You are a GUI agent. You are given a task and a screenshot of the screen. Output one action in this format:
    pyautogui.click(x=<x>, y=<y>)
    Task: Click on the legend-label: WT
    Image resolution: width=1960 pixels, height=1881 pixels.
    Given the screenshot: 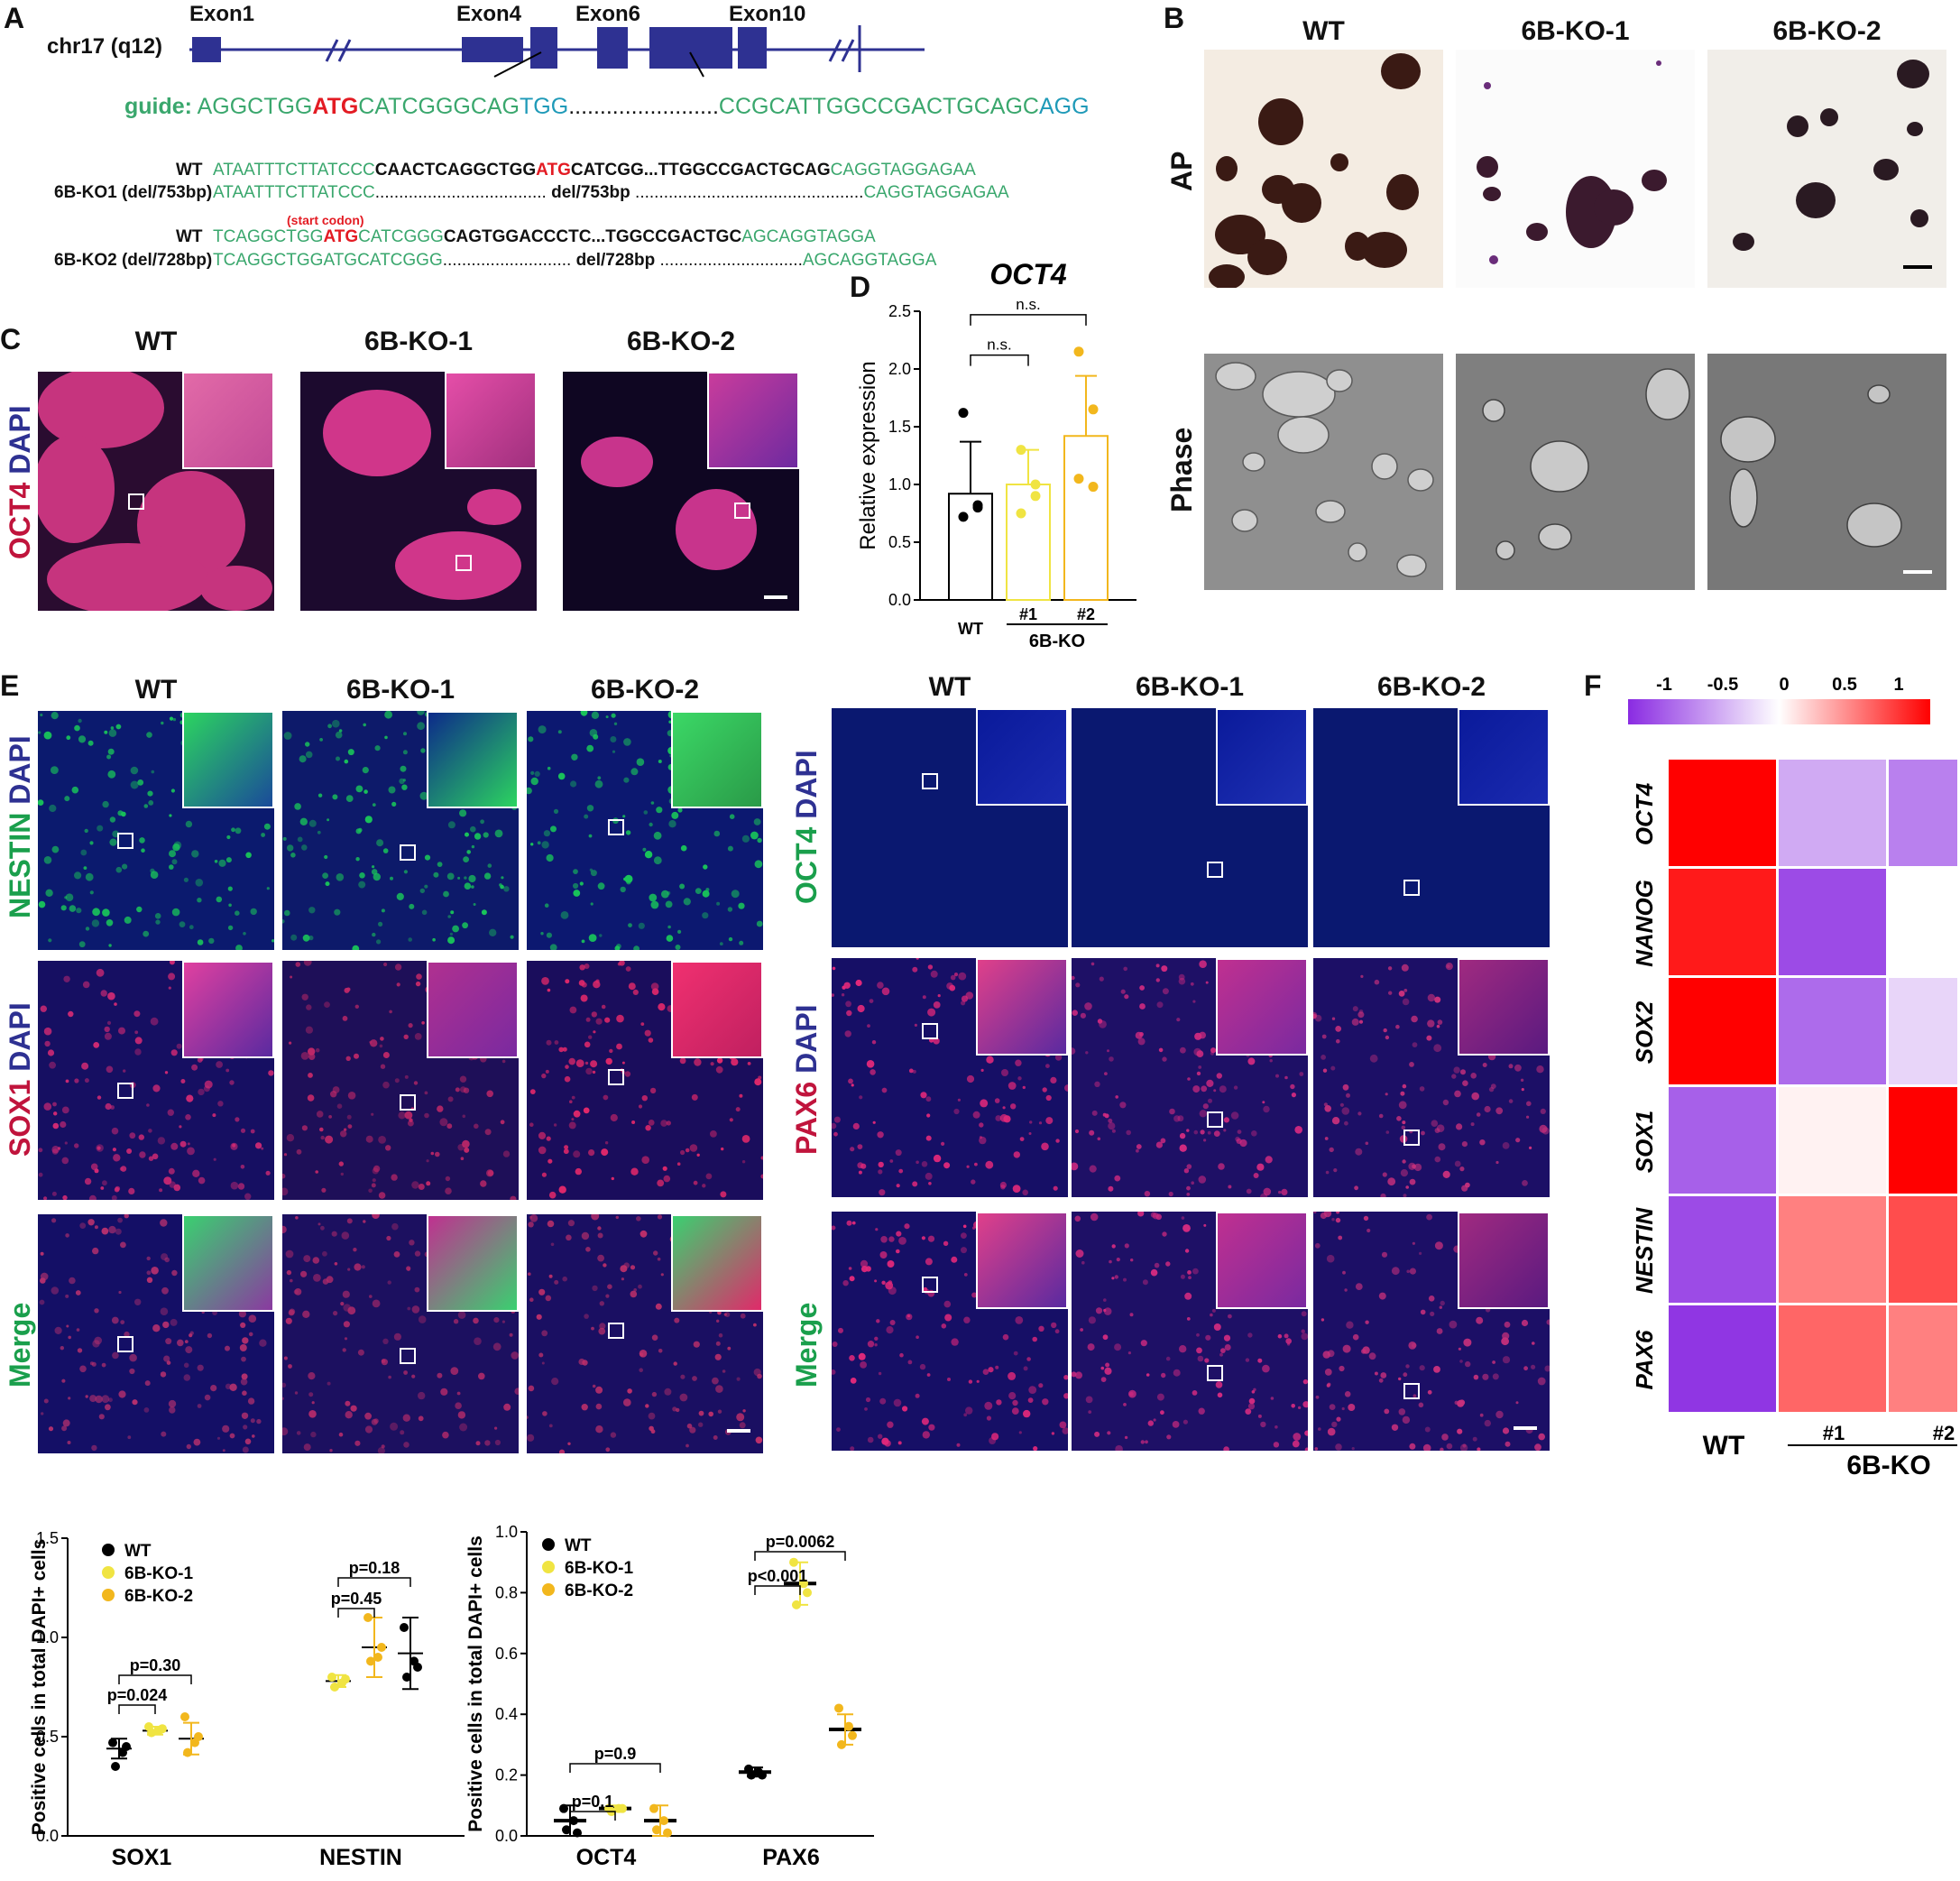 What is the action you would take?
    pyautogui.click(x=578, y=1545)
    